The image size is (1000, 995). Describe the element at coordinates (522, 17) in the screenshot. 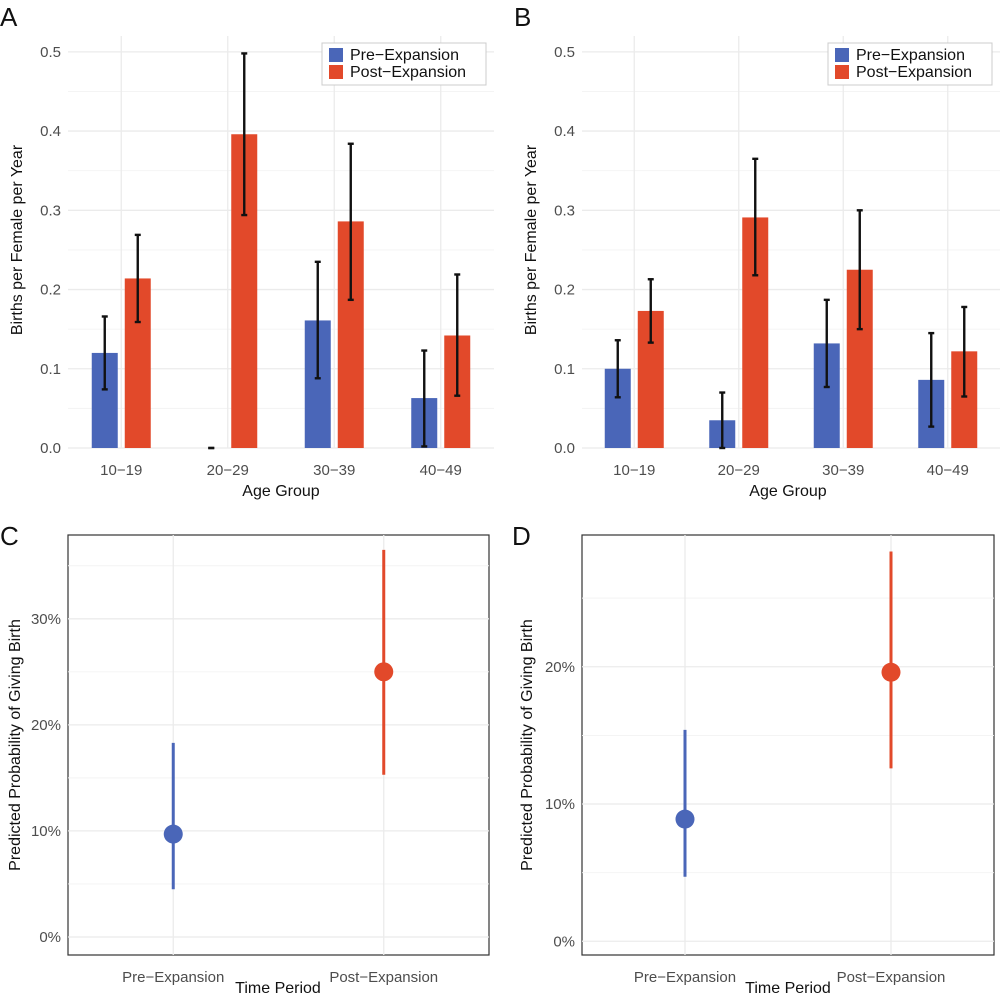

I see `panel-letter: B` at that location.